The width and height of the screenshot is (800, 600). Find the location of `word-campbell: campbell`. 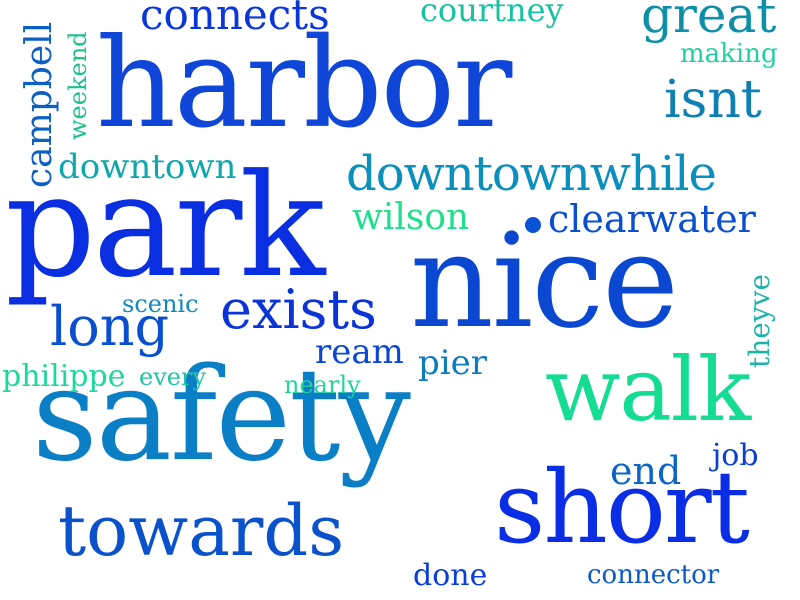

word-campbell: campbell is located at coordinates (39, 104).